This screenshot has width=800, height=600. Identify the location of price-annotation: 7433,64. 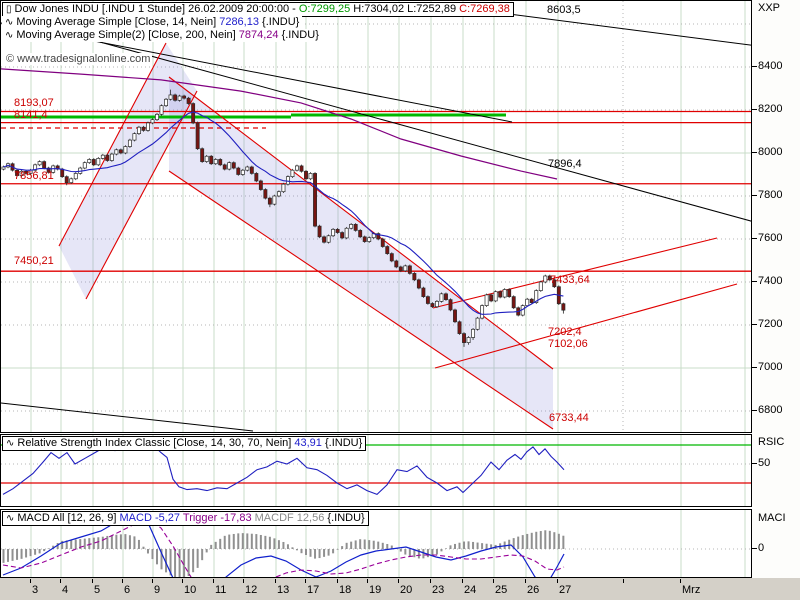
(570, 280).